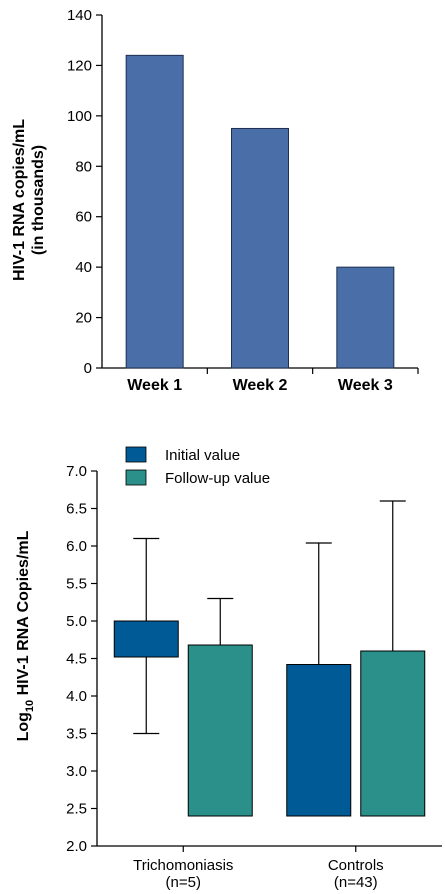 Image resolution: width=445 pixels, height=894 pixels. Describe the element at coordinates (217, 478) in the screenshot. I see `legend-label: Follow-up value` at that location.